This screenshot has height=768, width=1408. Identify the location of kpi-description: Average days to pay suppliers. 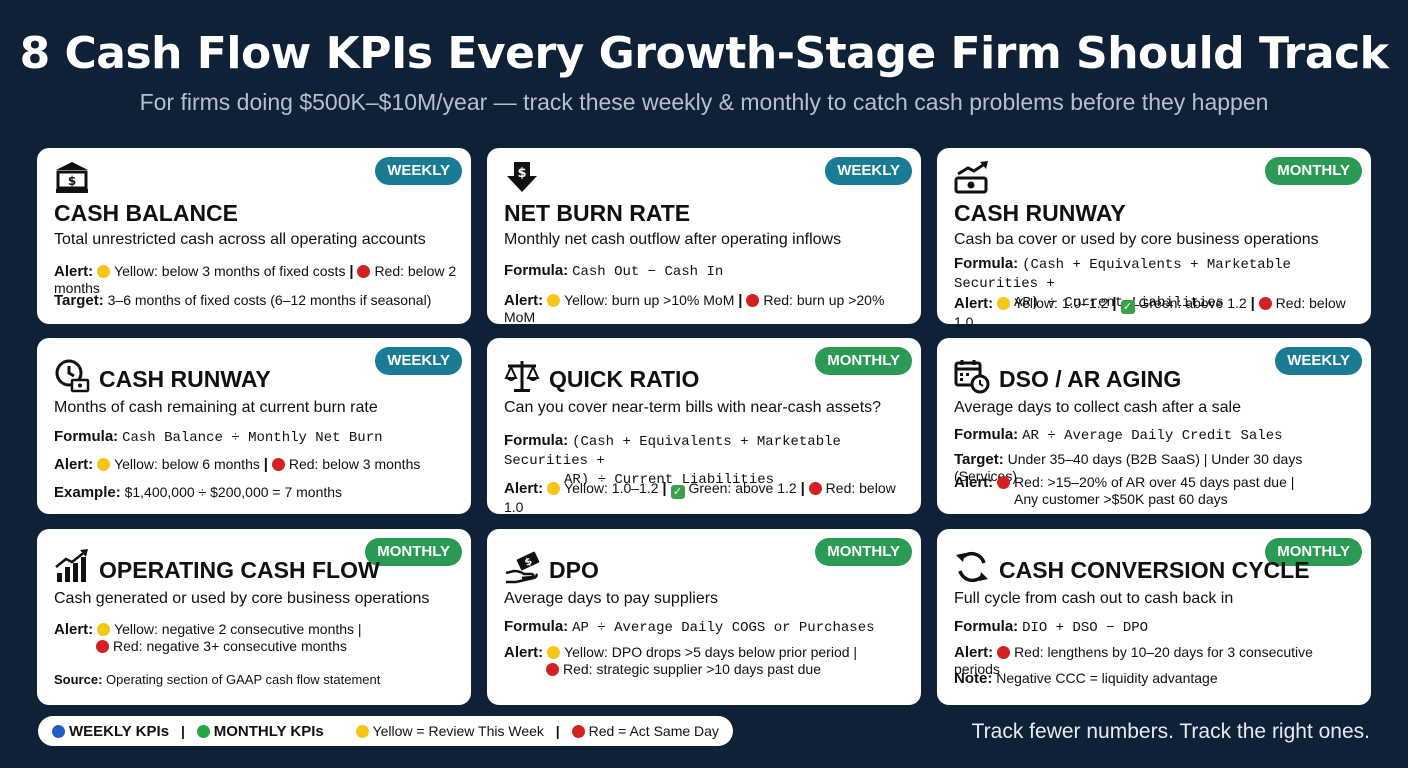
(611, 598).